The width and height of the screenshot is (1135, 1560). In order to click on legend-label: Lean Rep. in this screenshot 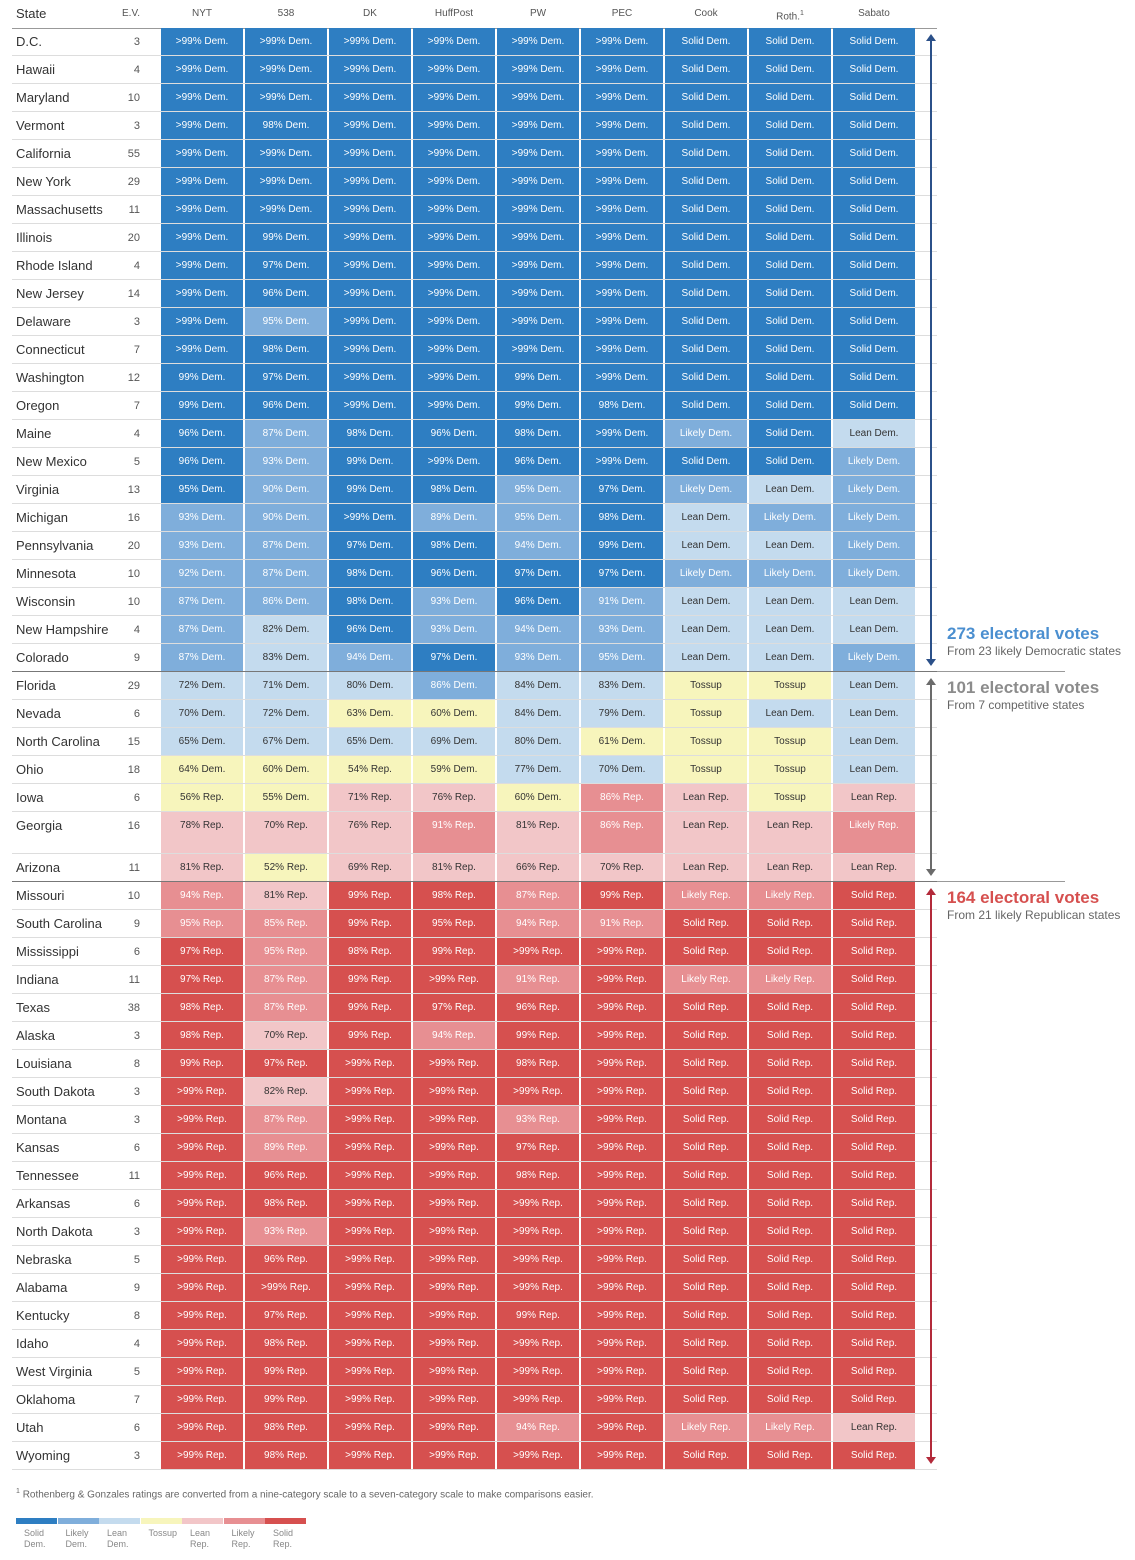, I will do `click(202, 1539)`.